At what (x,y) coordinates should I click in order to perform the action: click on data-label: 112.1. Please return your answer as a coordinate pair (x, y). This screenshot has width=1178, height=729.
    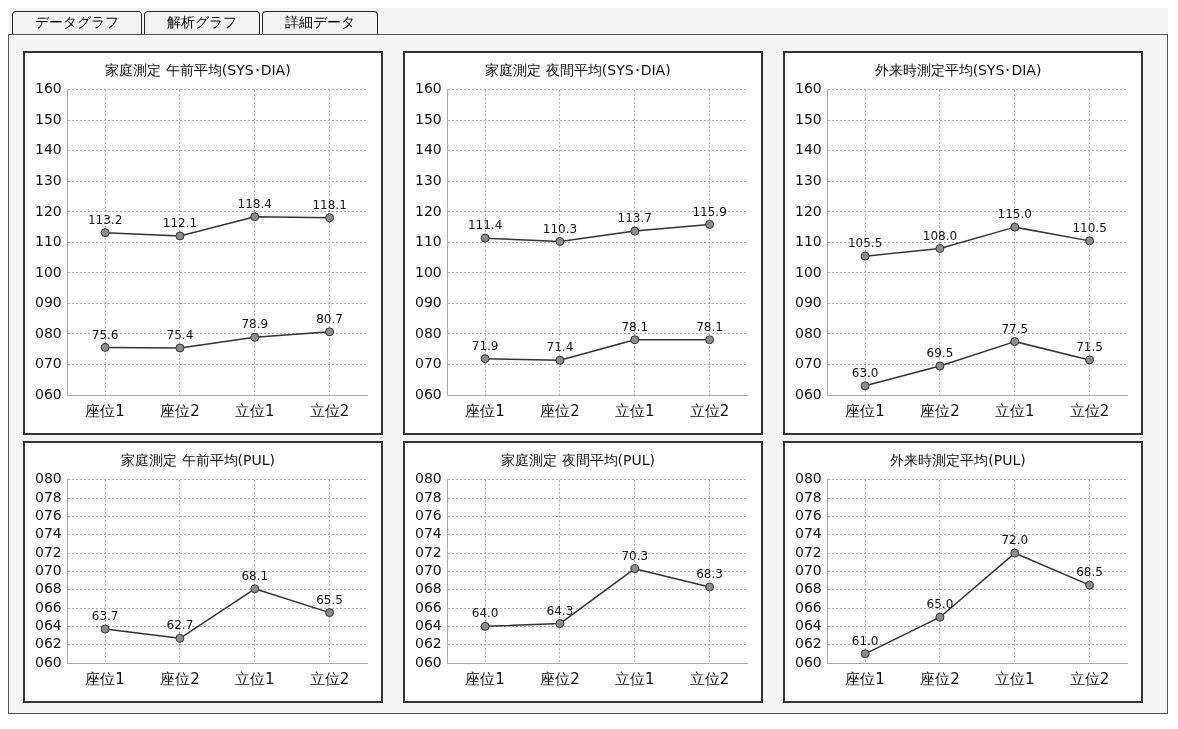
    Looking at the image, I should click on (180, 223).